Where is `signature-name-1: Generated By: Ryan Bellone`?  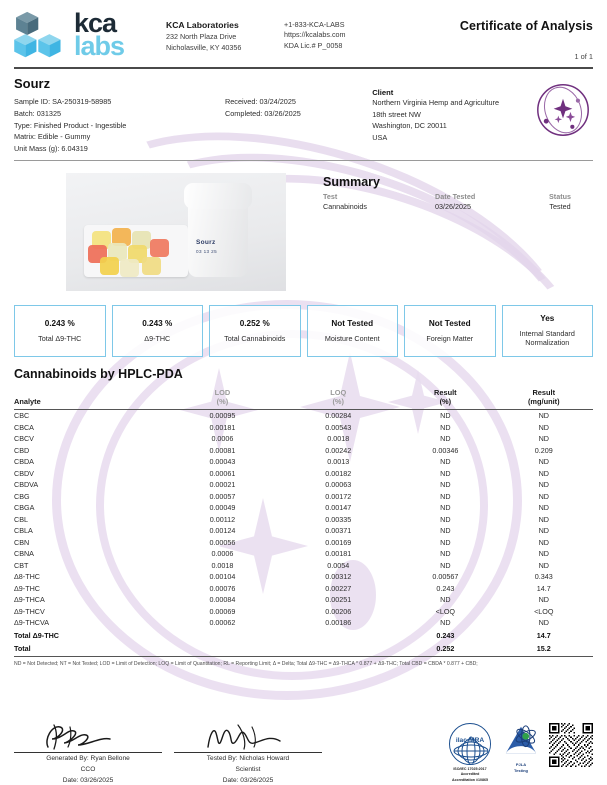
signature-name-1: Generated By: Ryan Bellone is located at coordinates (88, 759).